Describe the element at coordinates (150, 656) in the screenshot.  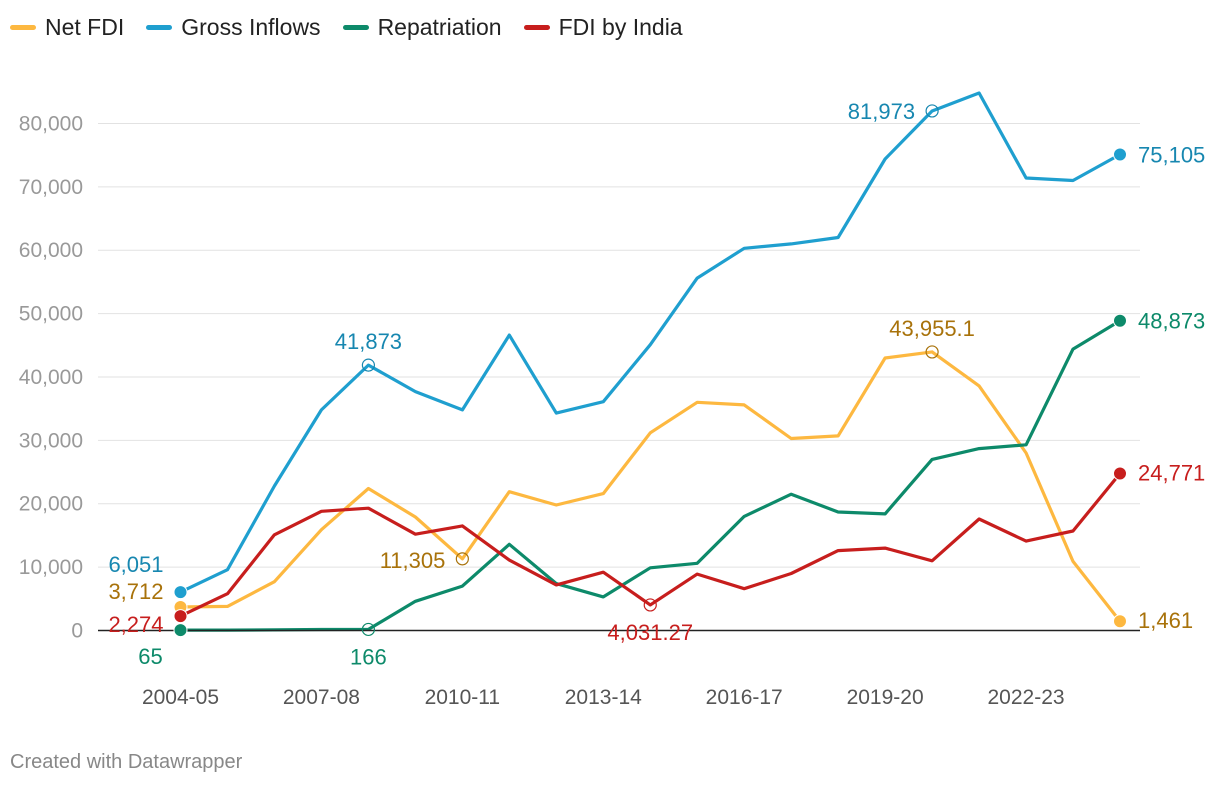
I see `data-label: 65` at that location.